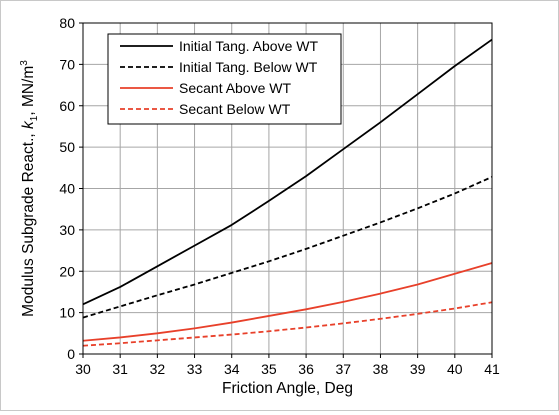 The image size is (559, 415). I want to click on x-tick-label: 32, so click(158, 369).